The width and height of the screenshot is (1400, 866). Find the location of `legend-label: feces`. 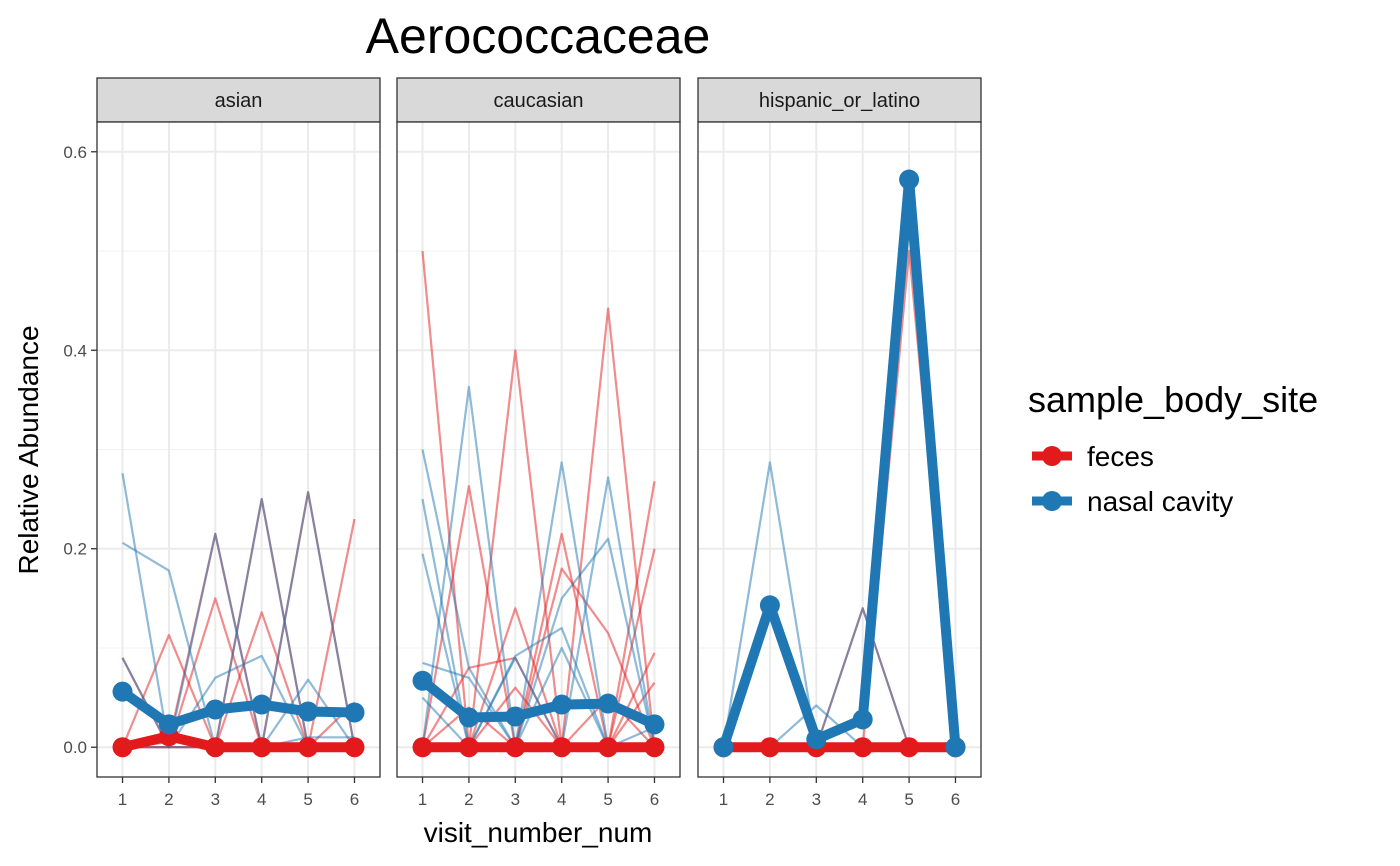

legend-label: feces is located at coordinates (1120, 456).